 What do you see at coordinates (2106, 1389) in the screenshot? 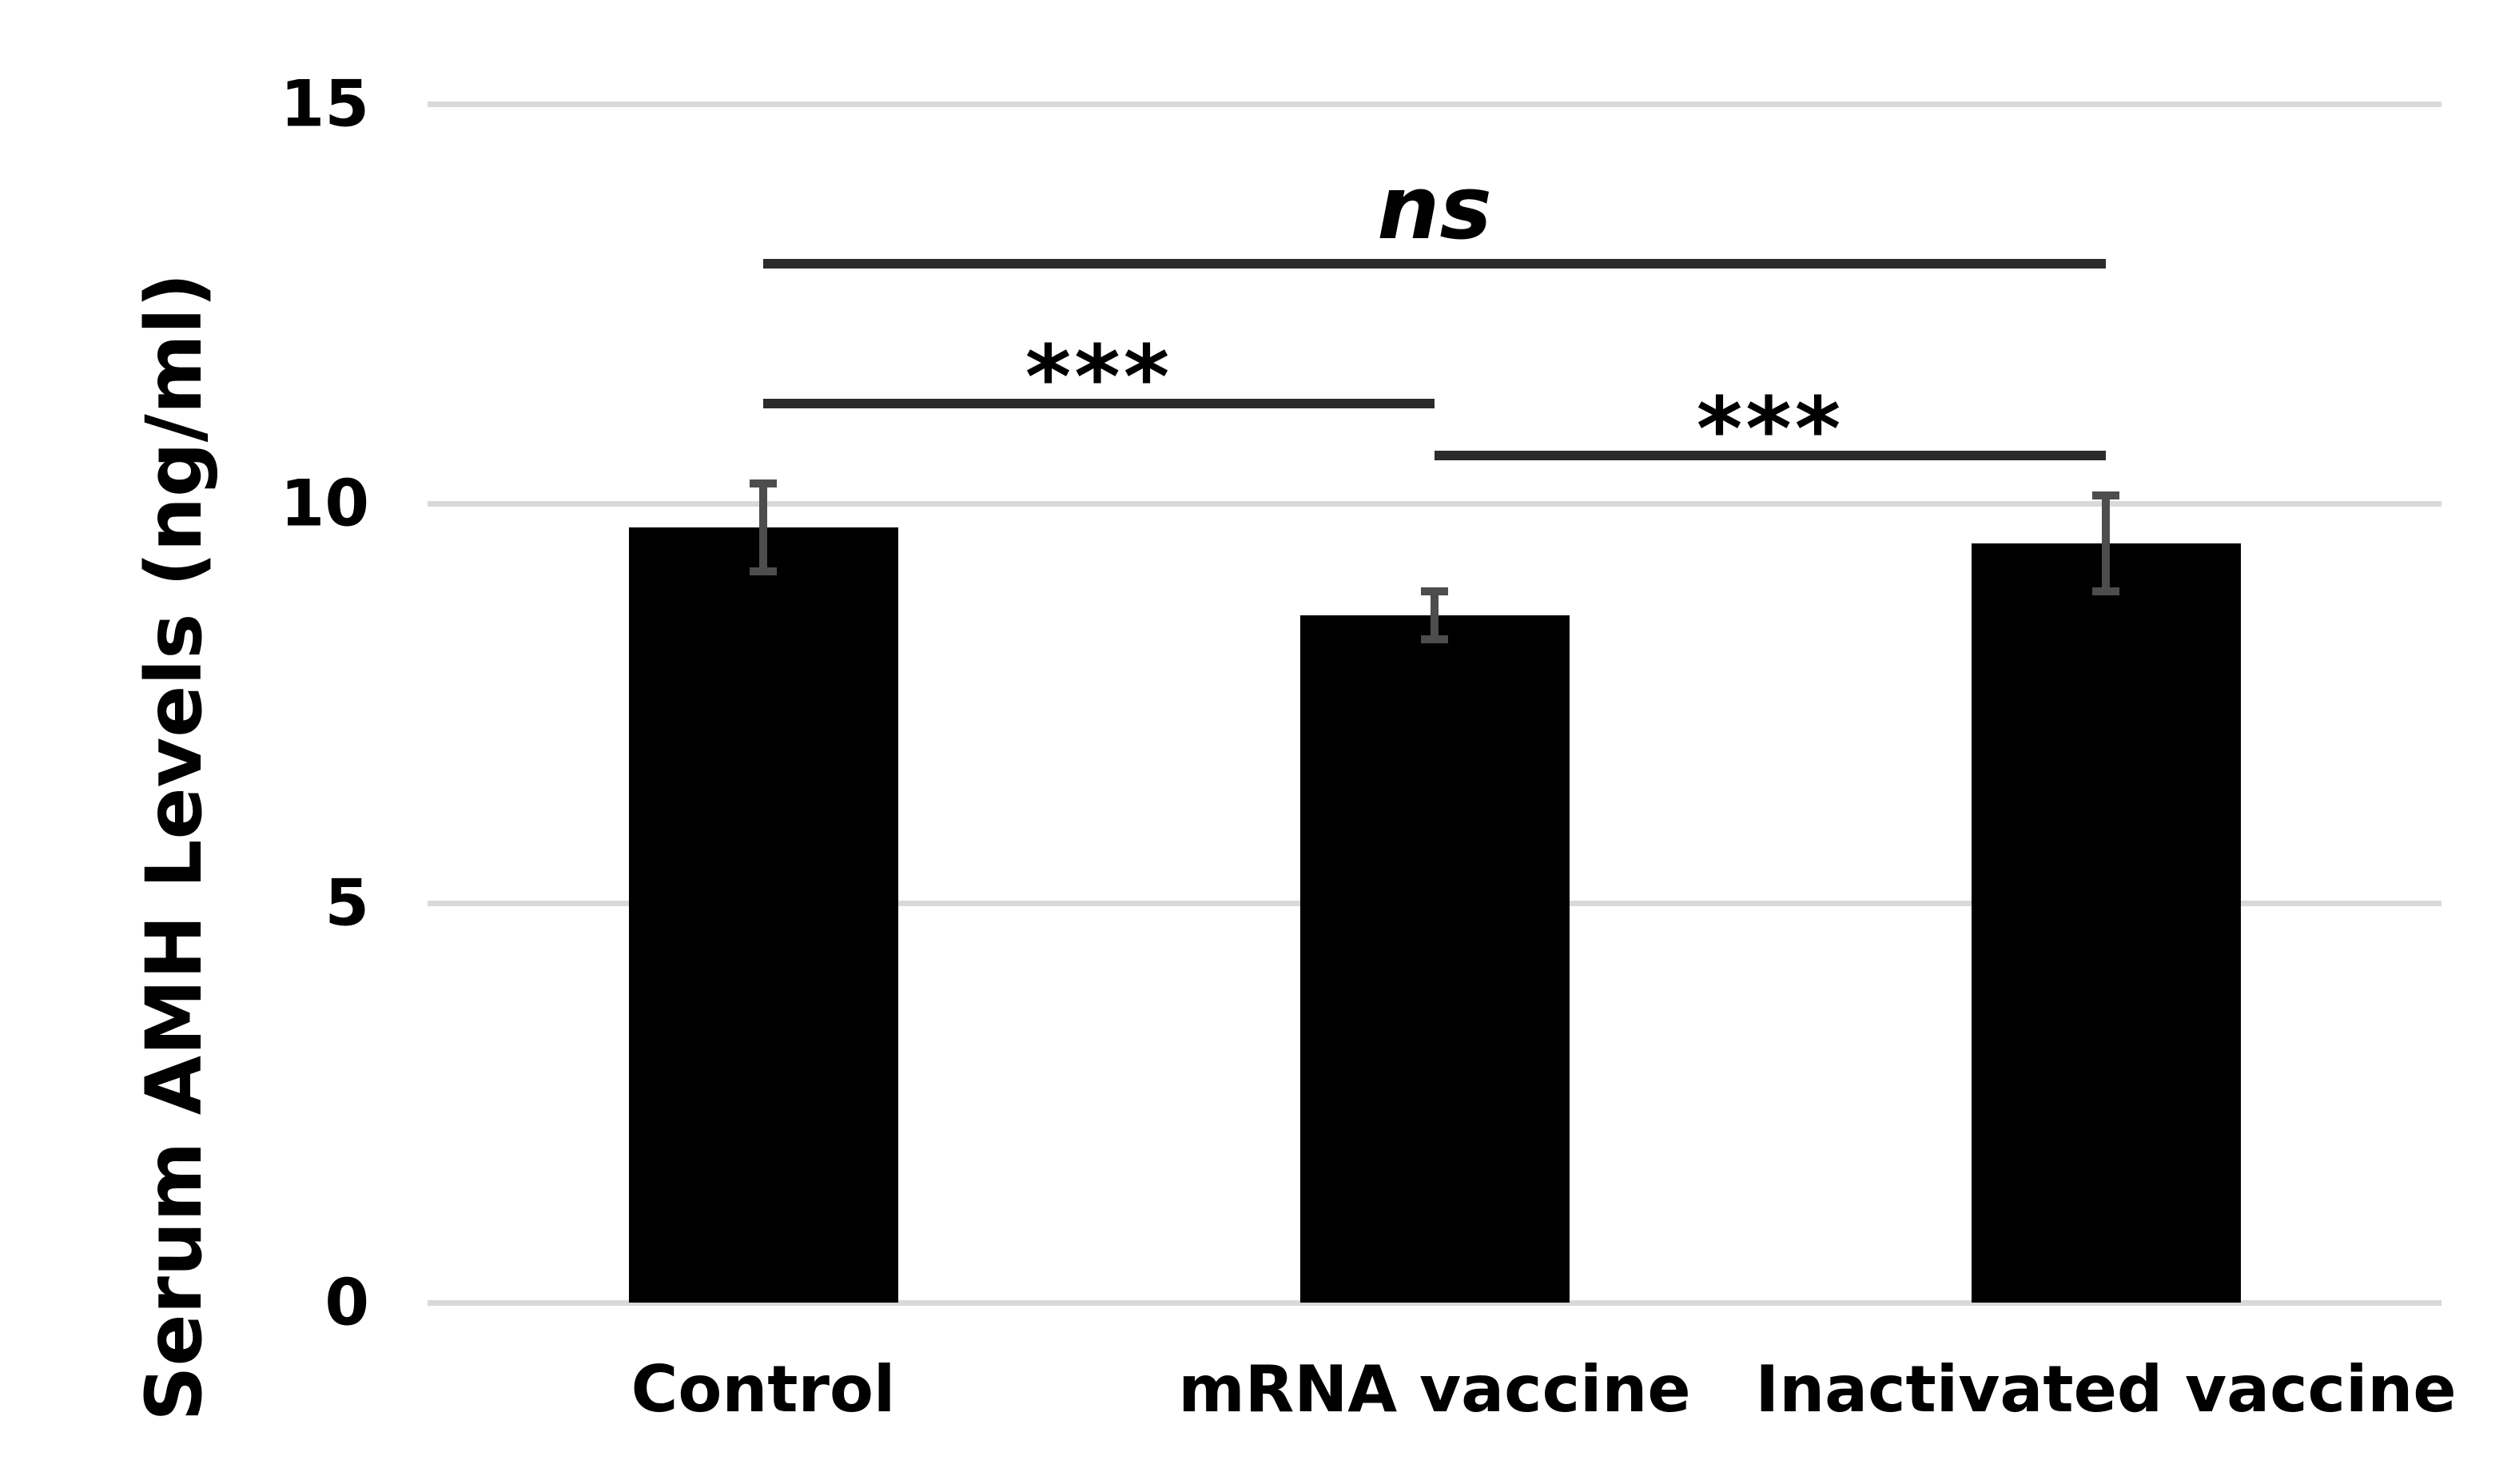
I see `x-label-inactivated-vaccine: Inactivated vaccine` at bounding box center [2106, 1389].